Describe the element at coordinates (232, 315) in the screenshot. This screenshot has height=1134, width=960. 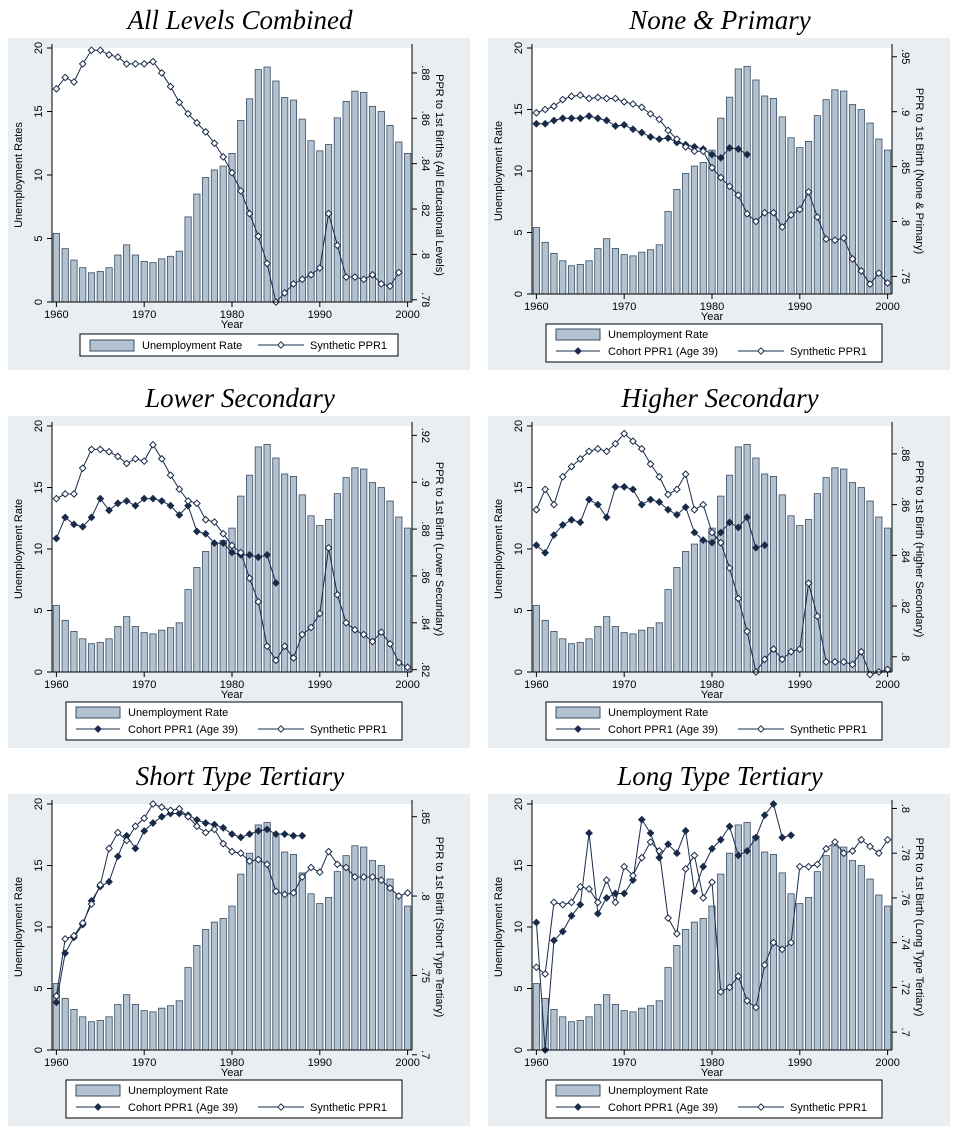
I see `x-tick-label: 1980` at that location.